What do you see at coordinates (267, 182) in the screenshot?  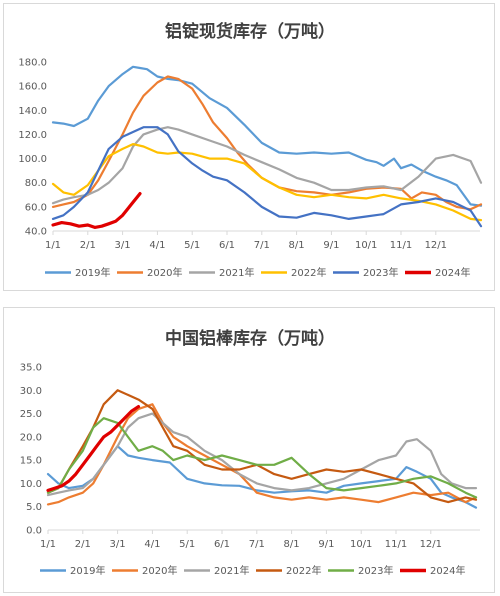 I see `series-line-2022` at bounding box center [267, 182].